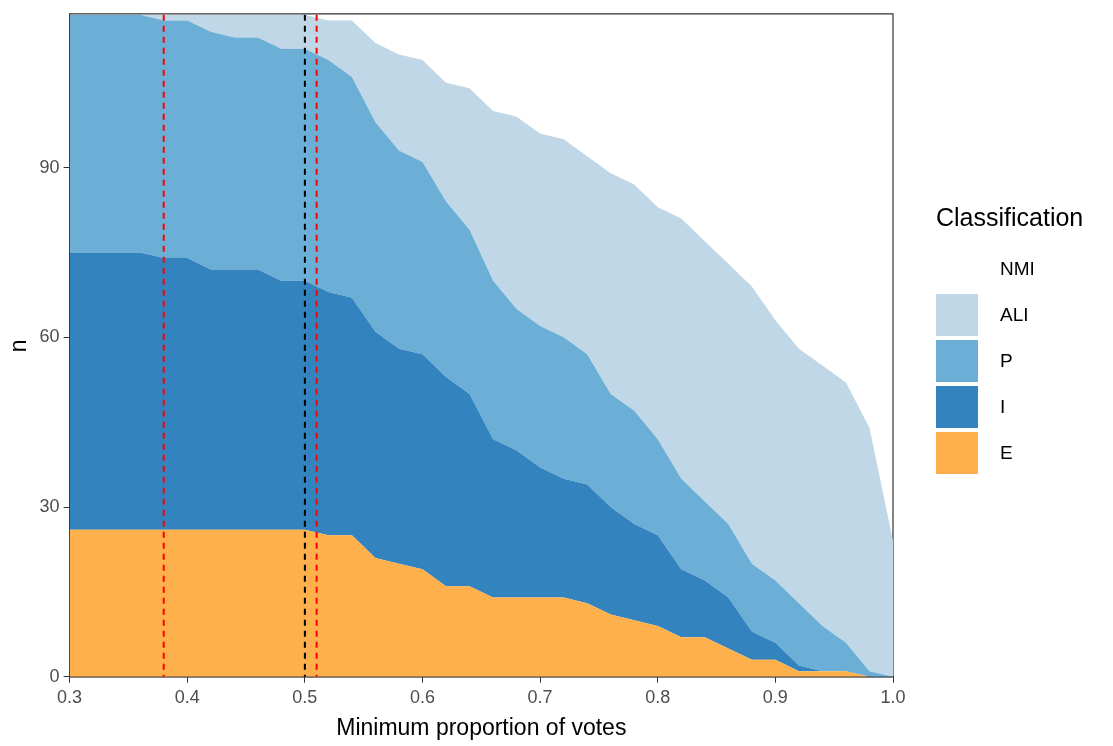  Describe the element at coordinates (540, 696) in the screenshot. I see `x-tick-label: 0.7` at that location.